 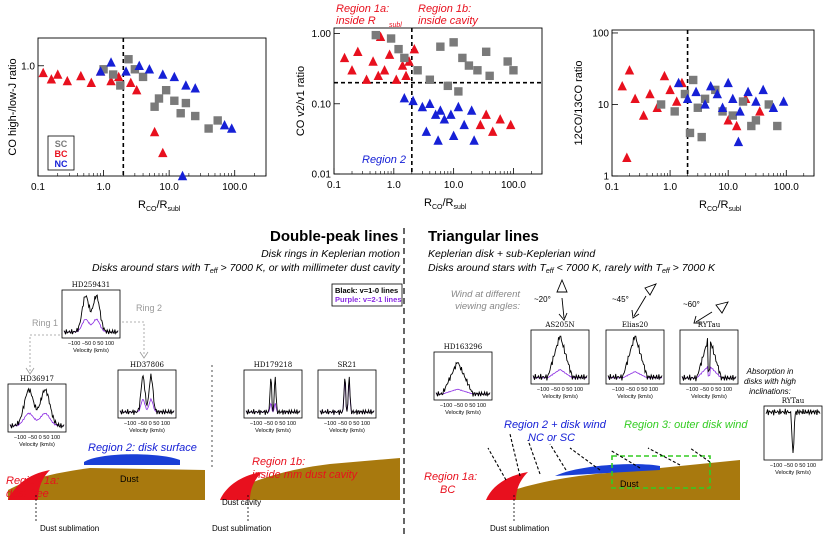 What do you see at coordinates (32, 481) in the screenshot?
I see `left-region1a: Region 1a:` at bounding box center [32, 481].